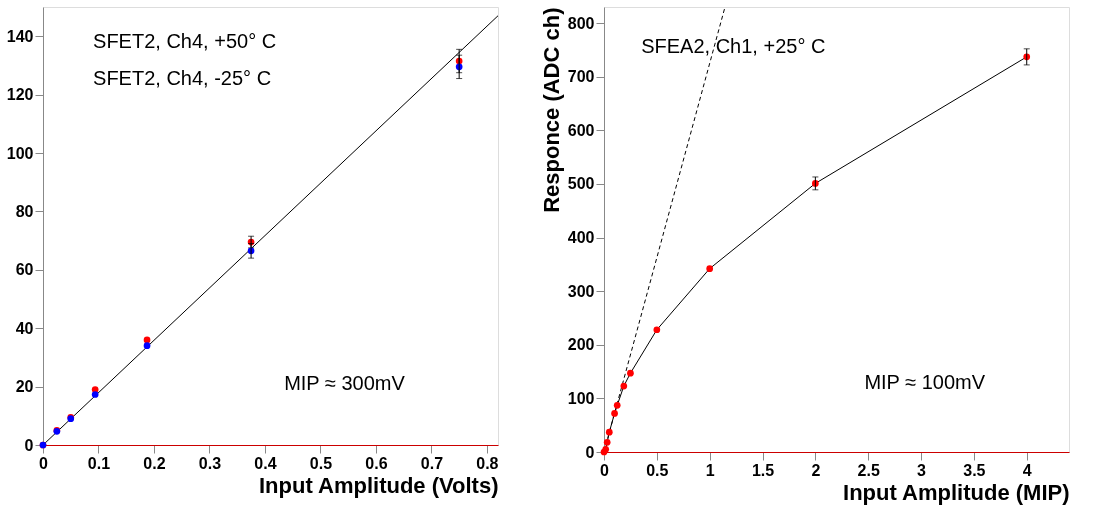  I want to click on x-tick-label: 4, so click(1027, 470).